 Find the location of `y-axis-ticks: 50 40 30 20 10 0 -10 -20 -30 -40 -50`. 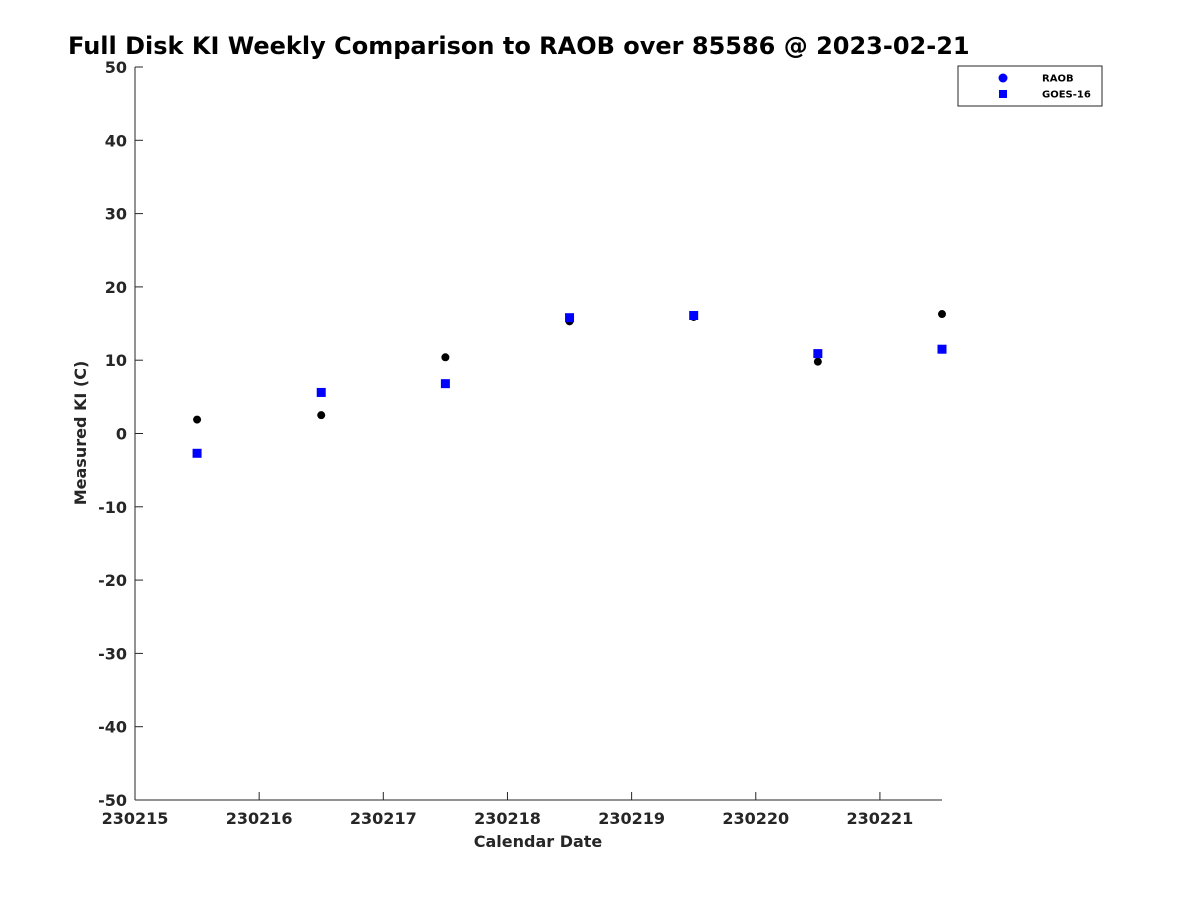

y-axis-ticks: 50 40 30 20 10 0 -10 -20 -30 -40 -50 is located at coordinates (120, 434).